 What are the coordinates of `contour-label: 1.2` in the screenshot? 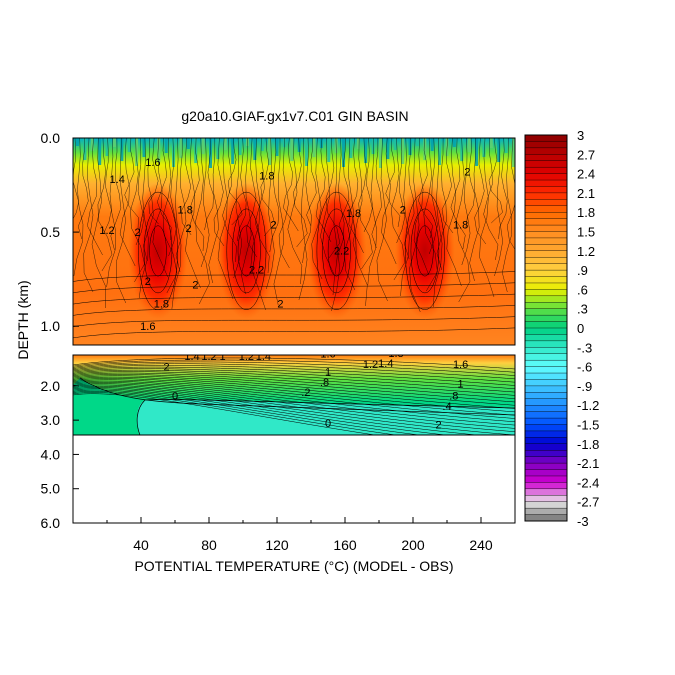 It's located at (370, 365).